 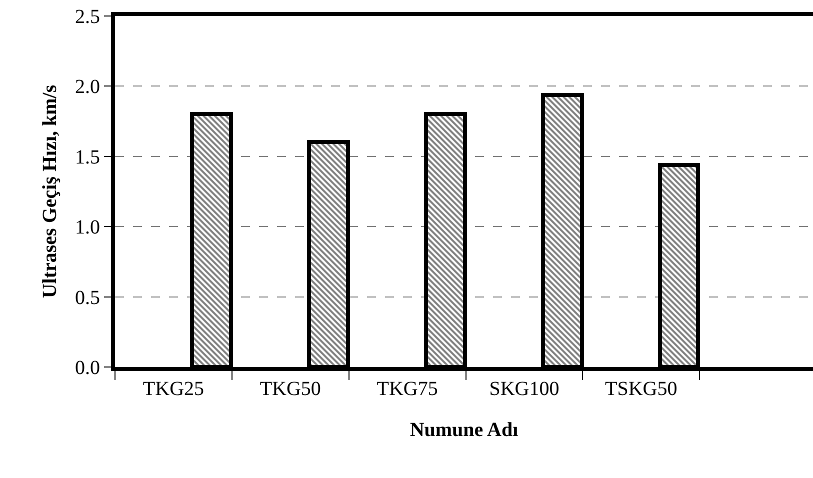 What do you see at coordinates (87, 157) in the screenshot?
I see `y-tick-label: 1.5` at bounding box center [87, 157].